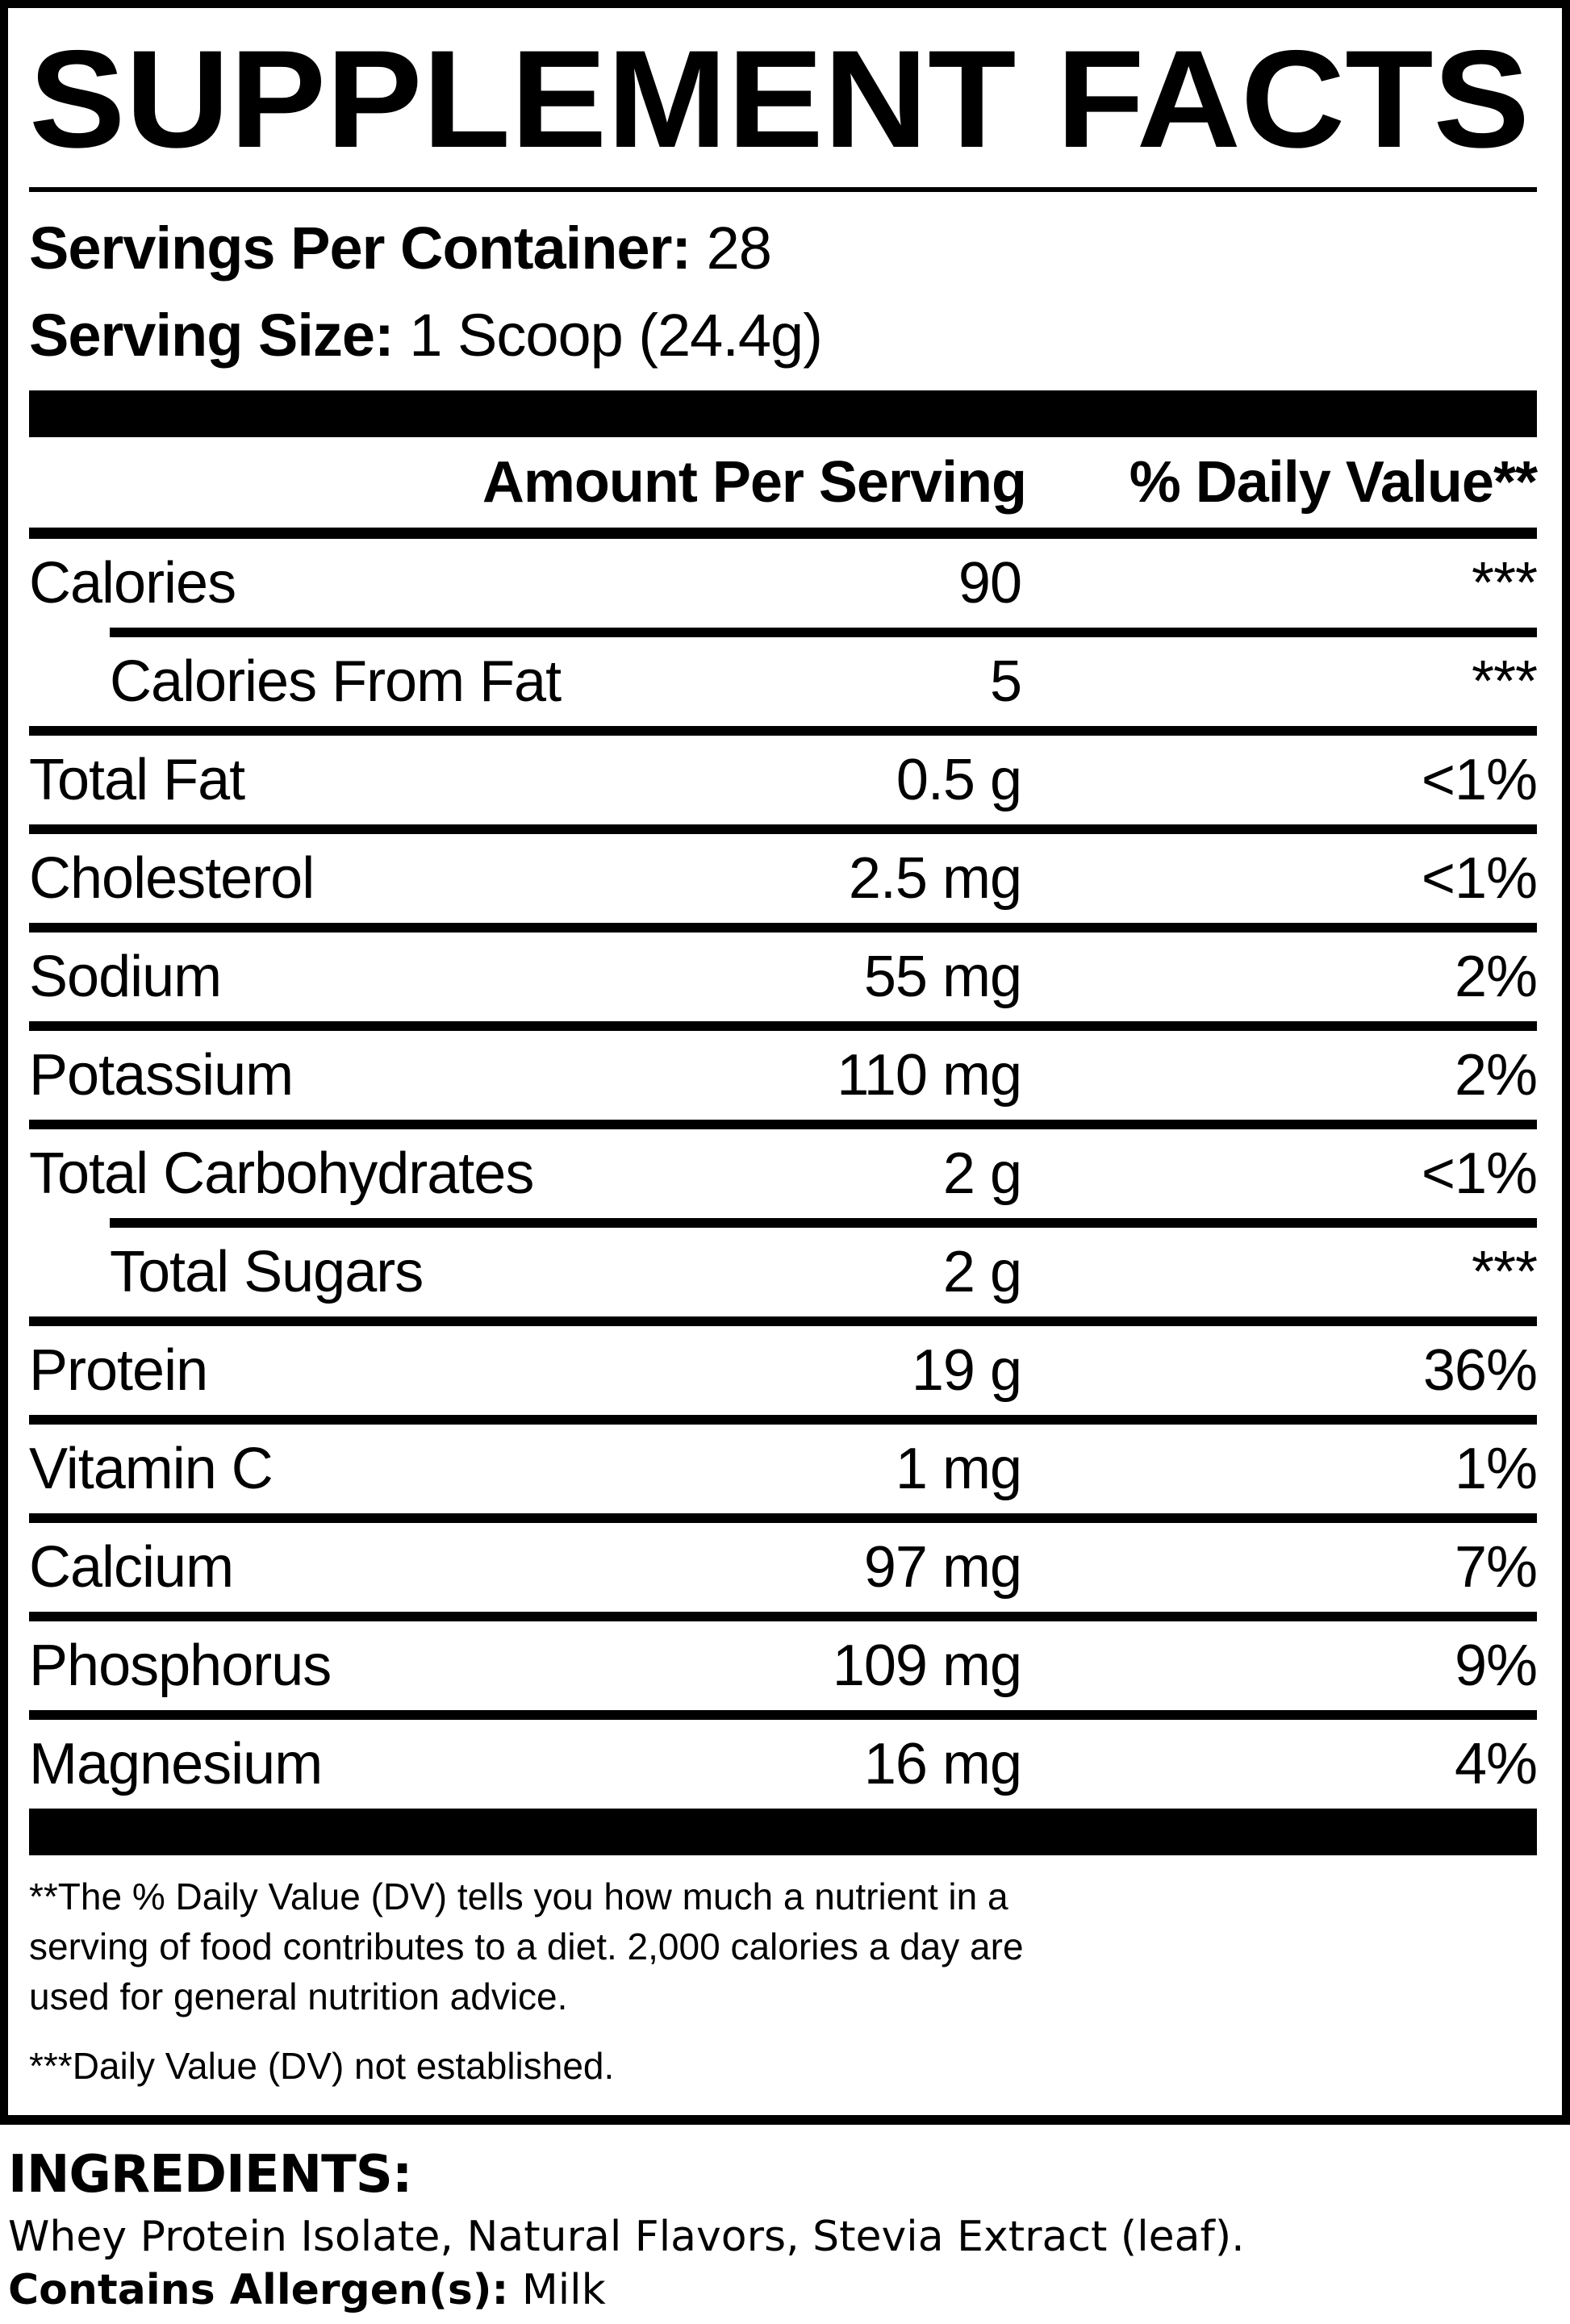  What do you see at coordinates (281, 1173) in the screenshot?
I see `nutrient-name: Total Carbohydrates` at bounding box center [281, 1173].